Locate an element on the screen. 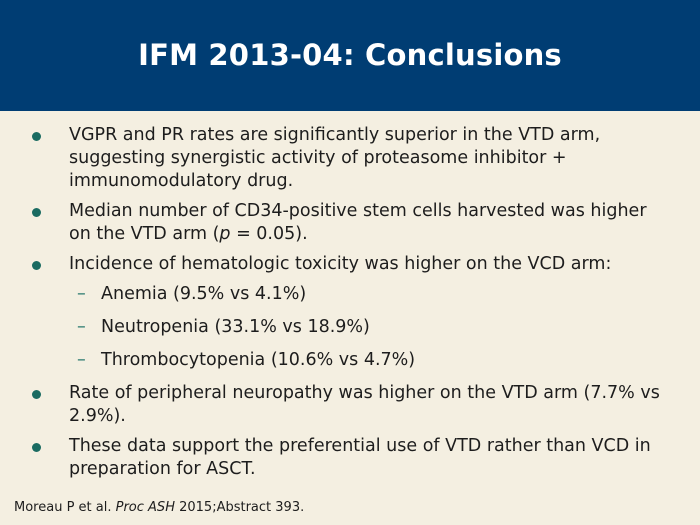 This screenshot has height=525, width=700. citation-details: 2015;Abstract 393. is located at coordinates (242, 507).